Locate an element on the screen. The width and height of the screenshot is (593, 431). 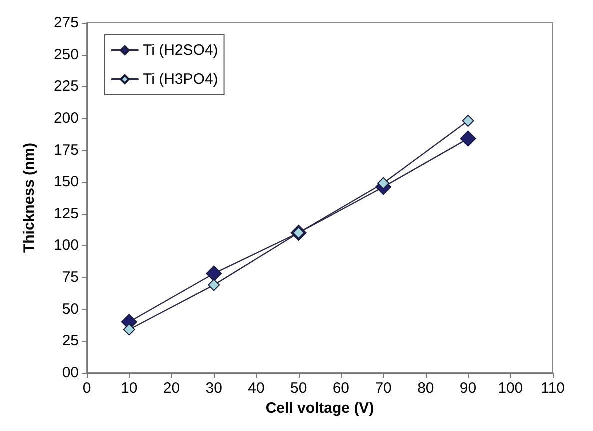
y-tick-label: 75 is located at coordinates (70, 277).